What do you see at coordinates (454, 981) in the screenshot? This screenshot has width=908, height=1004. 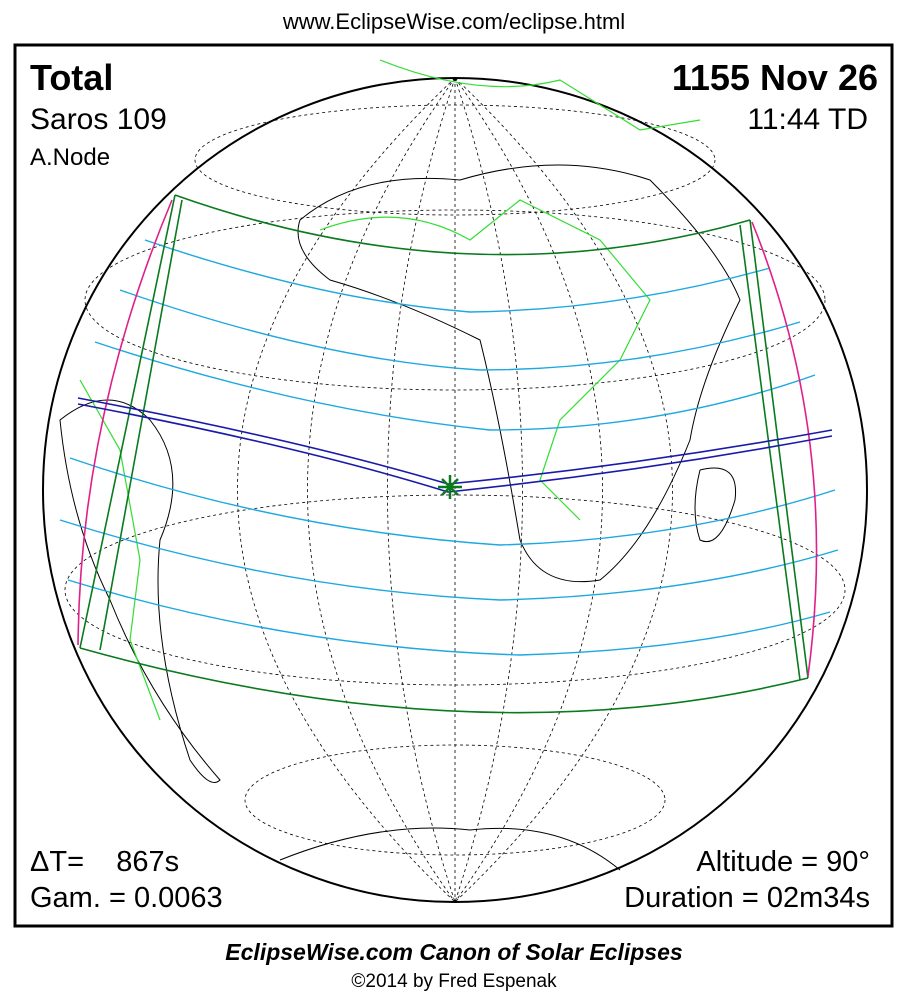 I see `credit: ©2014 by Fred Espenak` at bounding box center [454, 981].